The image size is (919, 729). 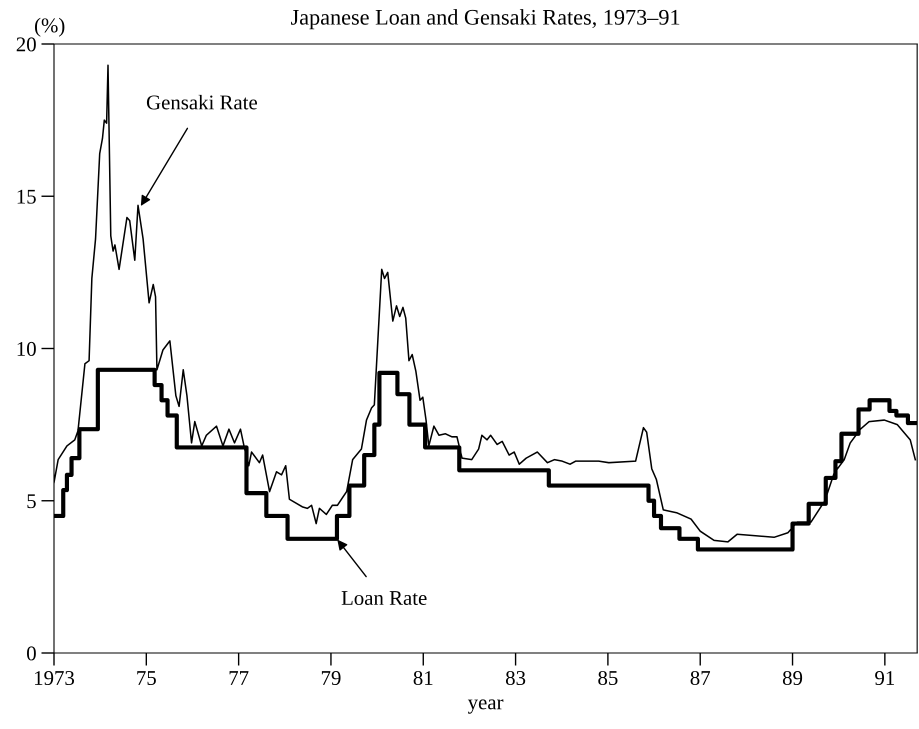 I want to click on annotation: Gensaki Rate, so click(x=201, y=102).